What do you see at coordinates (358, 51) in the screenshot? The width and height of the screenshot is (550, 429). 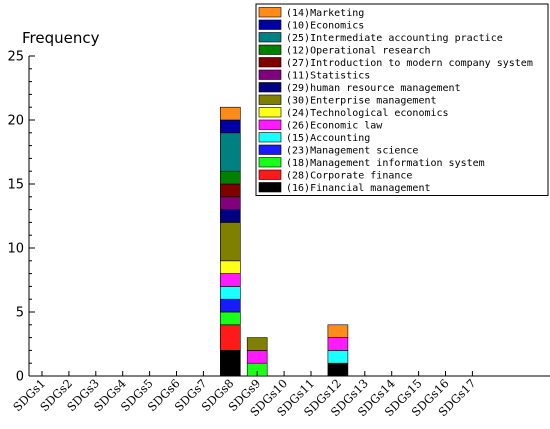 I see `legend-entry: (12)Operational research` at bounding box center [358, 51].